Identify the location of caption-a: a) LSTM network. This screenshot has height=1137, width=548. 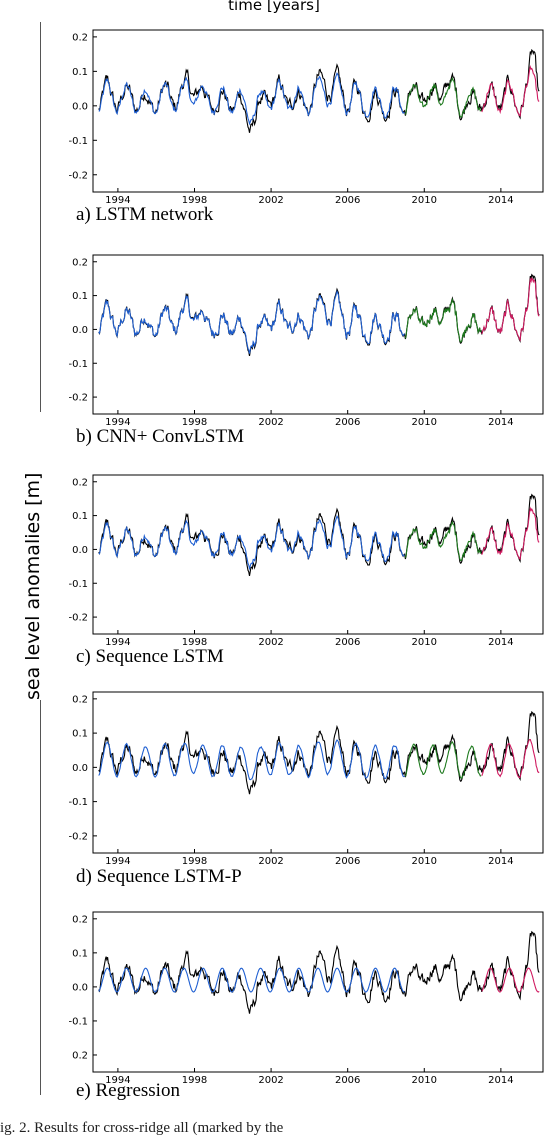
(145, 214).